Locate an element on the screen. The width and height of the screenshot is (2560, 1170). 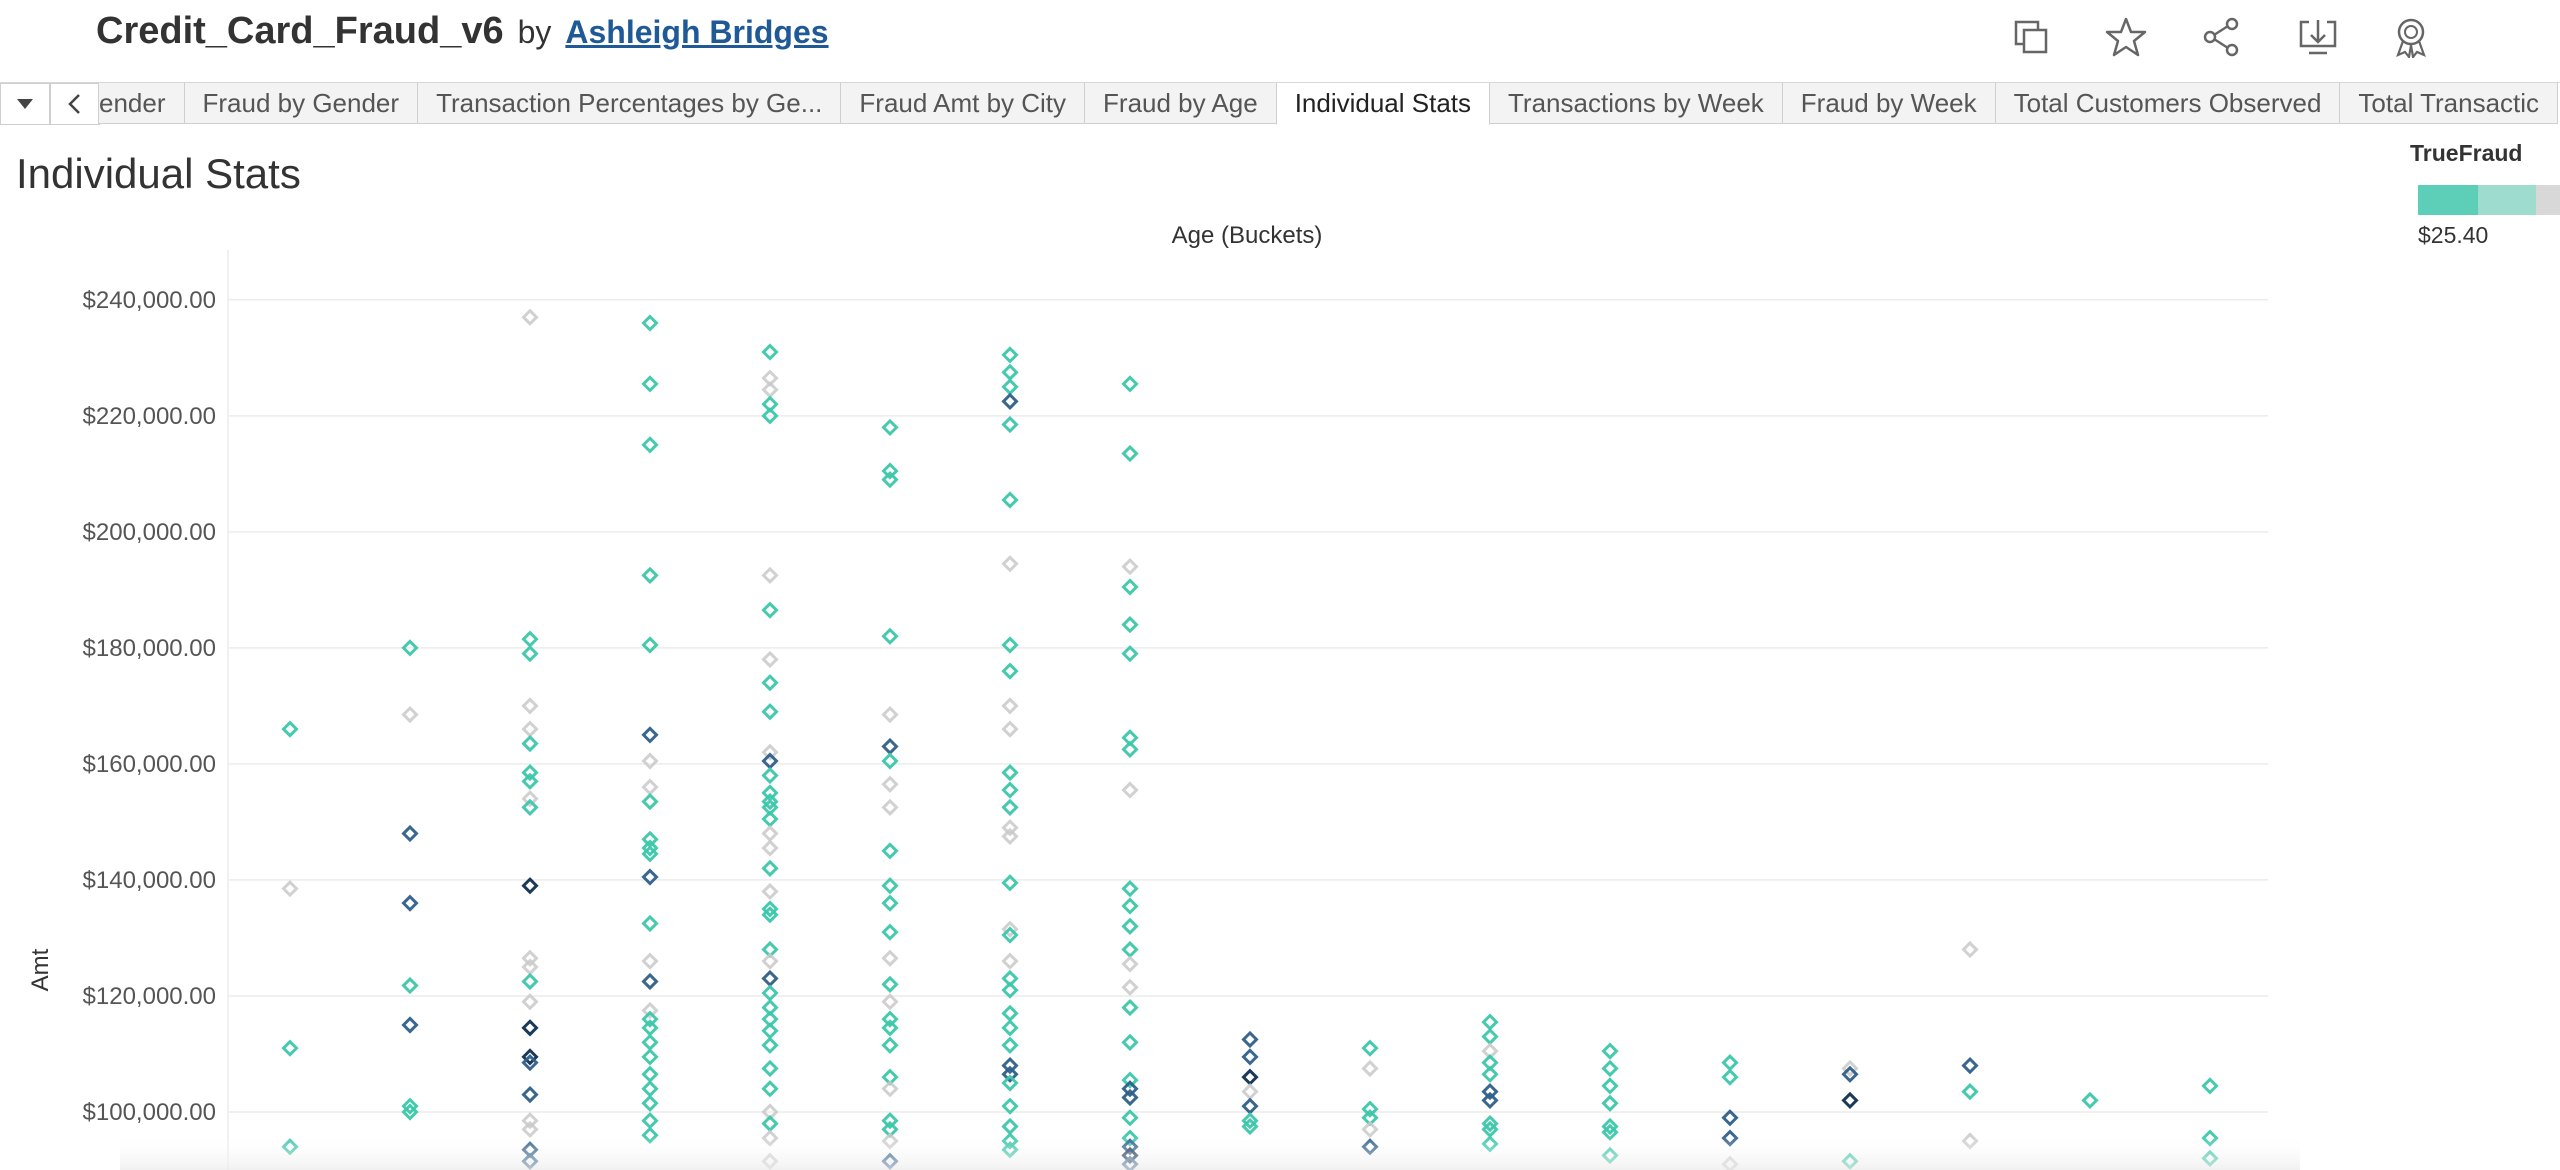
tab-individual-stats: Individual Stats is located at coordinates (1383, 104).